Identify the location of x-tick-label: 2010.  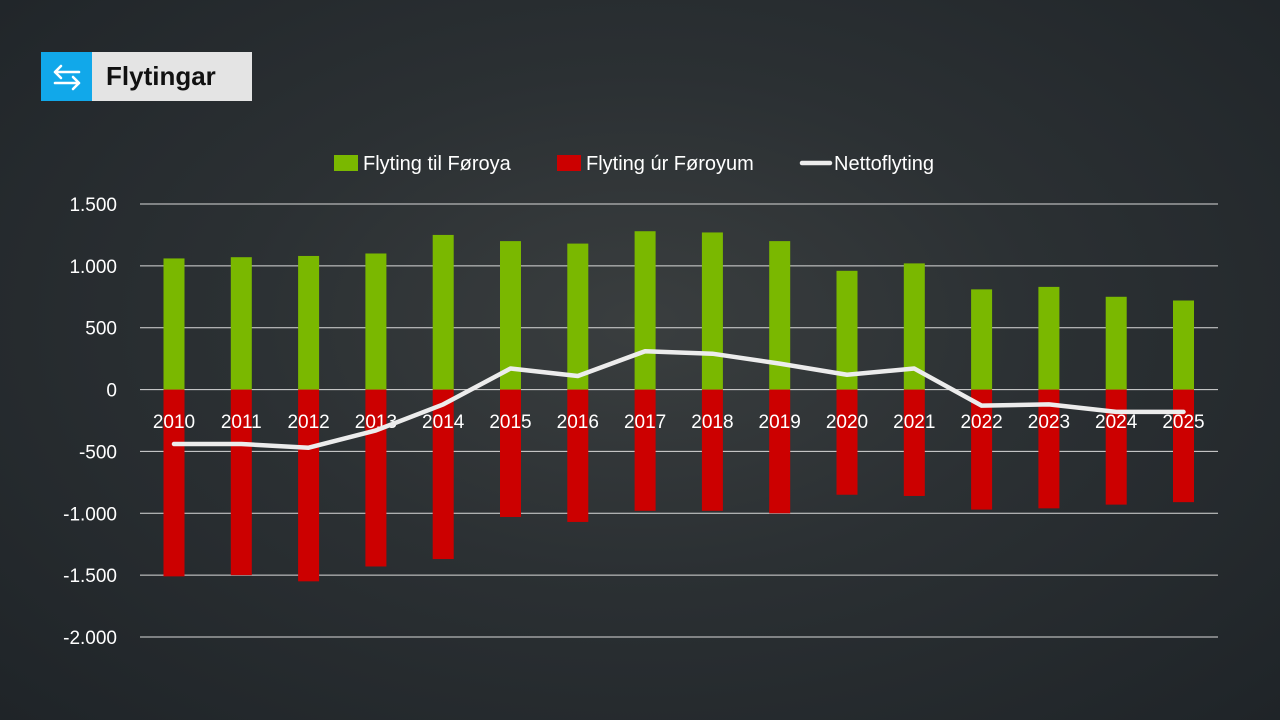
(174, 422).